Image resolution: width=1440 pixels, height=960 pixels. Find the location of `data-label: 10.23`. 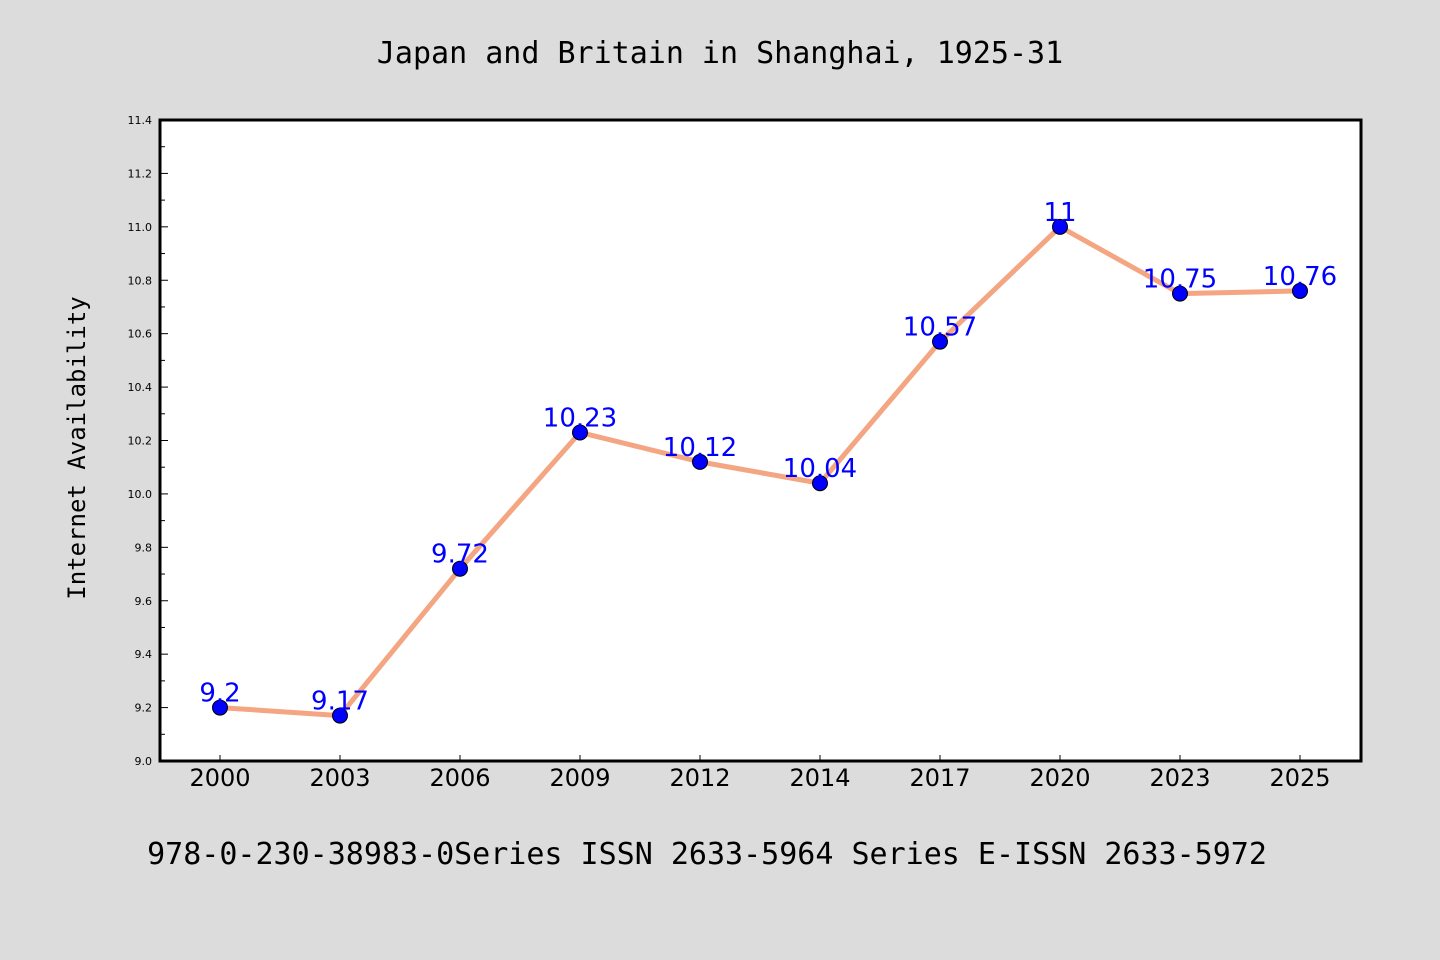

data-label: 10.23 is located at coordinates (580, 418).